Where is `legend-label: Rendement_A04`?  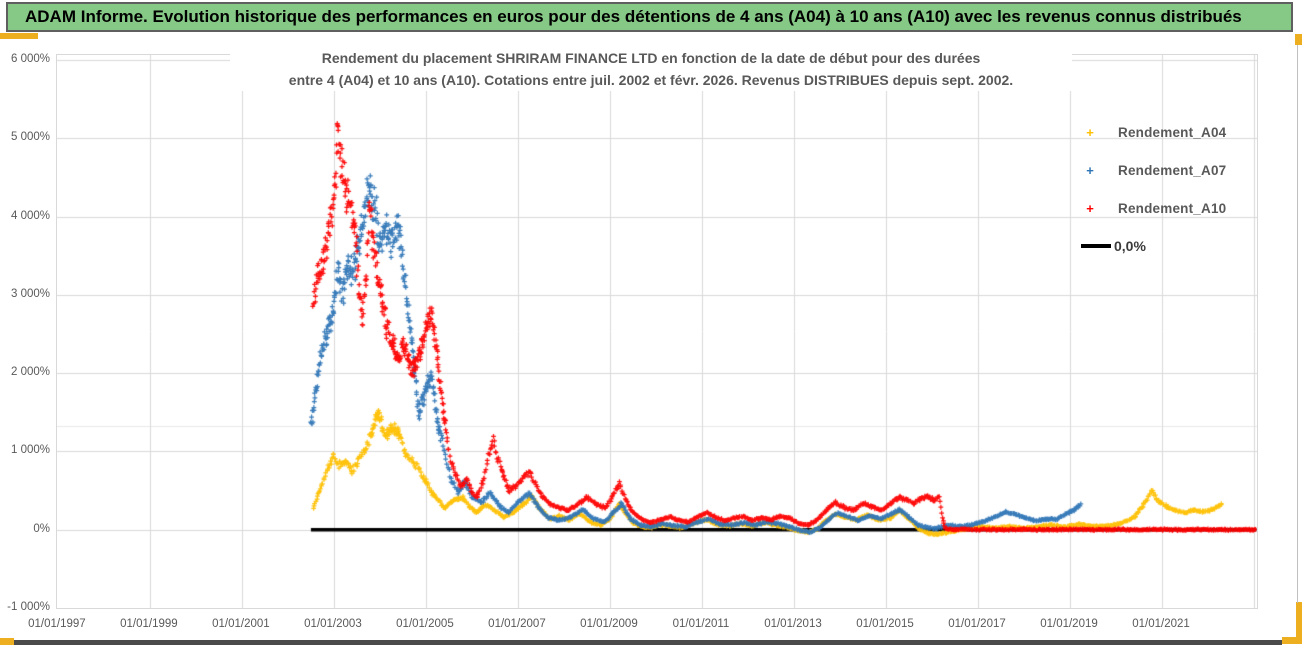
legend-label: Rendement_A04 is located at coordinates (1172, 132).